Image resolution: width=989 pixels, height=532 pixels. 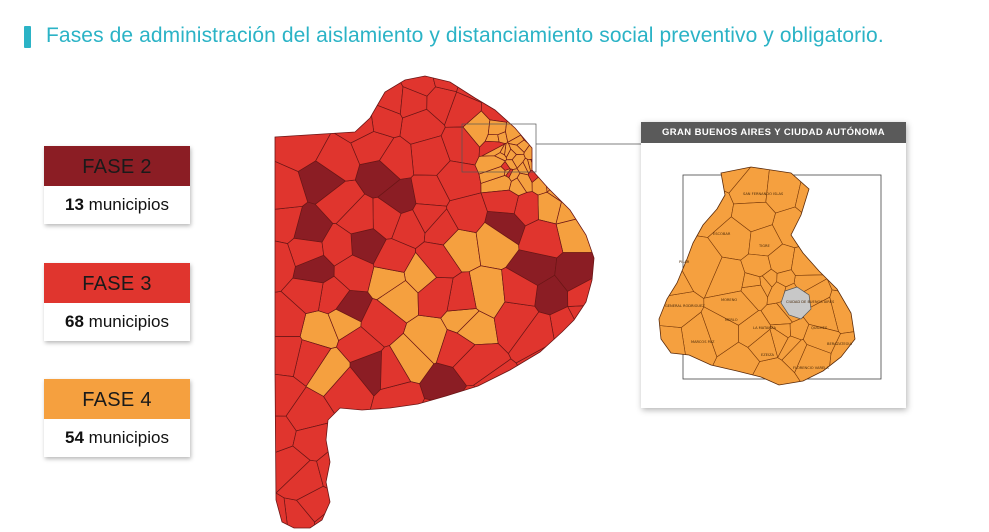 What do you see at coordinates (685, 306) in the screenshot?
I see `label-gral-rodriguez: GENERAL RODRIGUEZ` at bounding box center [685, 306].